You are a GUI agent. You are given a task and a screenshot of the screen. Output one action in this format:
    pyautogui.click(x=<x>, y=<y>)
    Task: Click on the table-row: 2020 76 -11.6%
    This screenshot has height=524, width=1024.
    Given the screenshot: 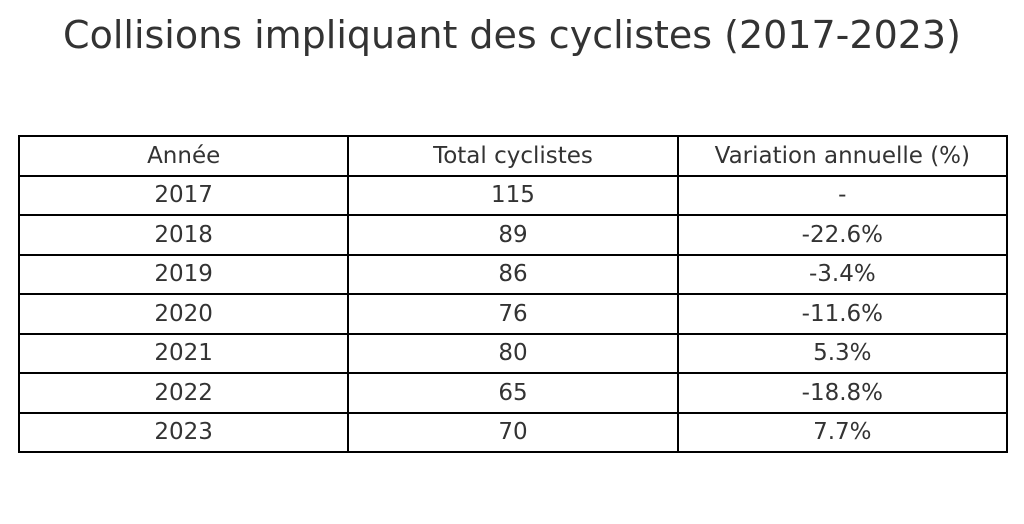 What is the action you would take?
    pyautogui.click(x=513, y=314)
    